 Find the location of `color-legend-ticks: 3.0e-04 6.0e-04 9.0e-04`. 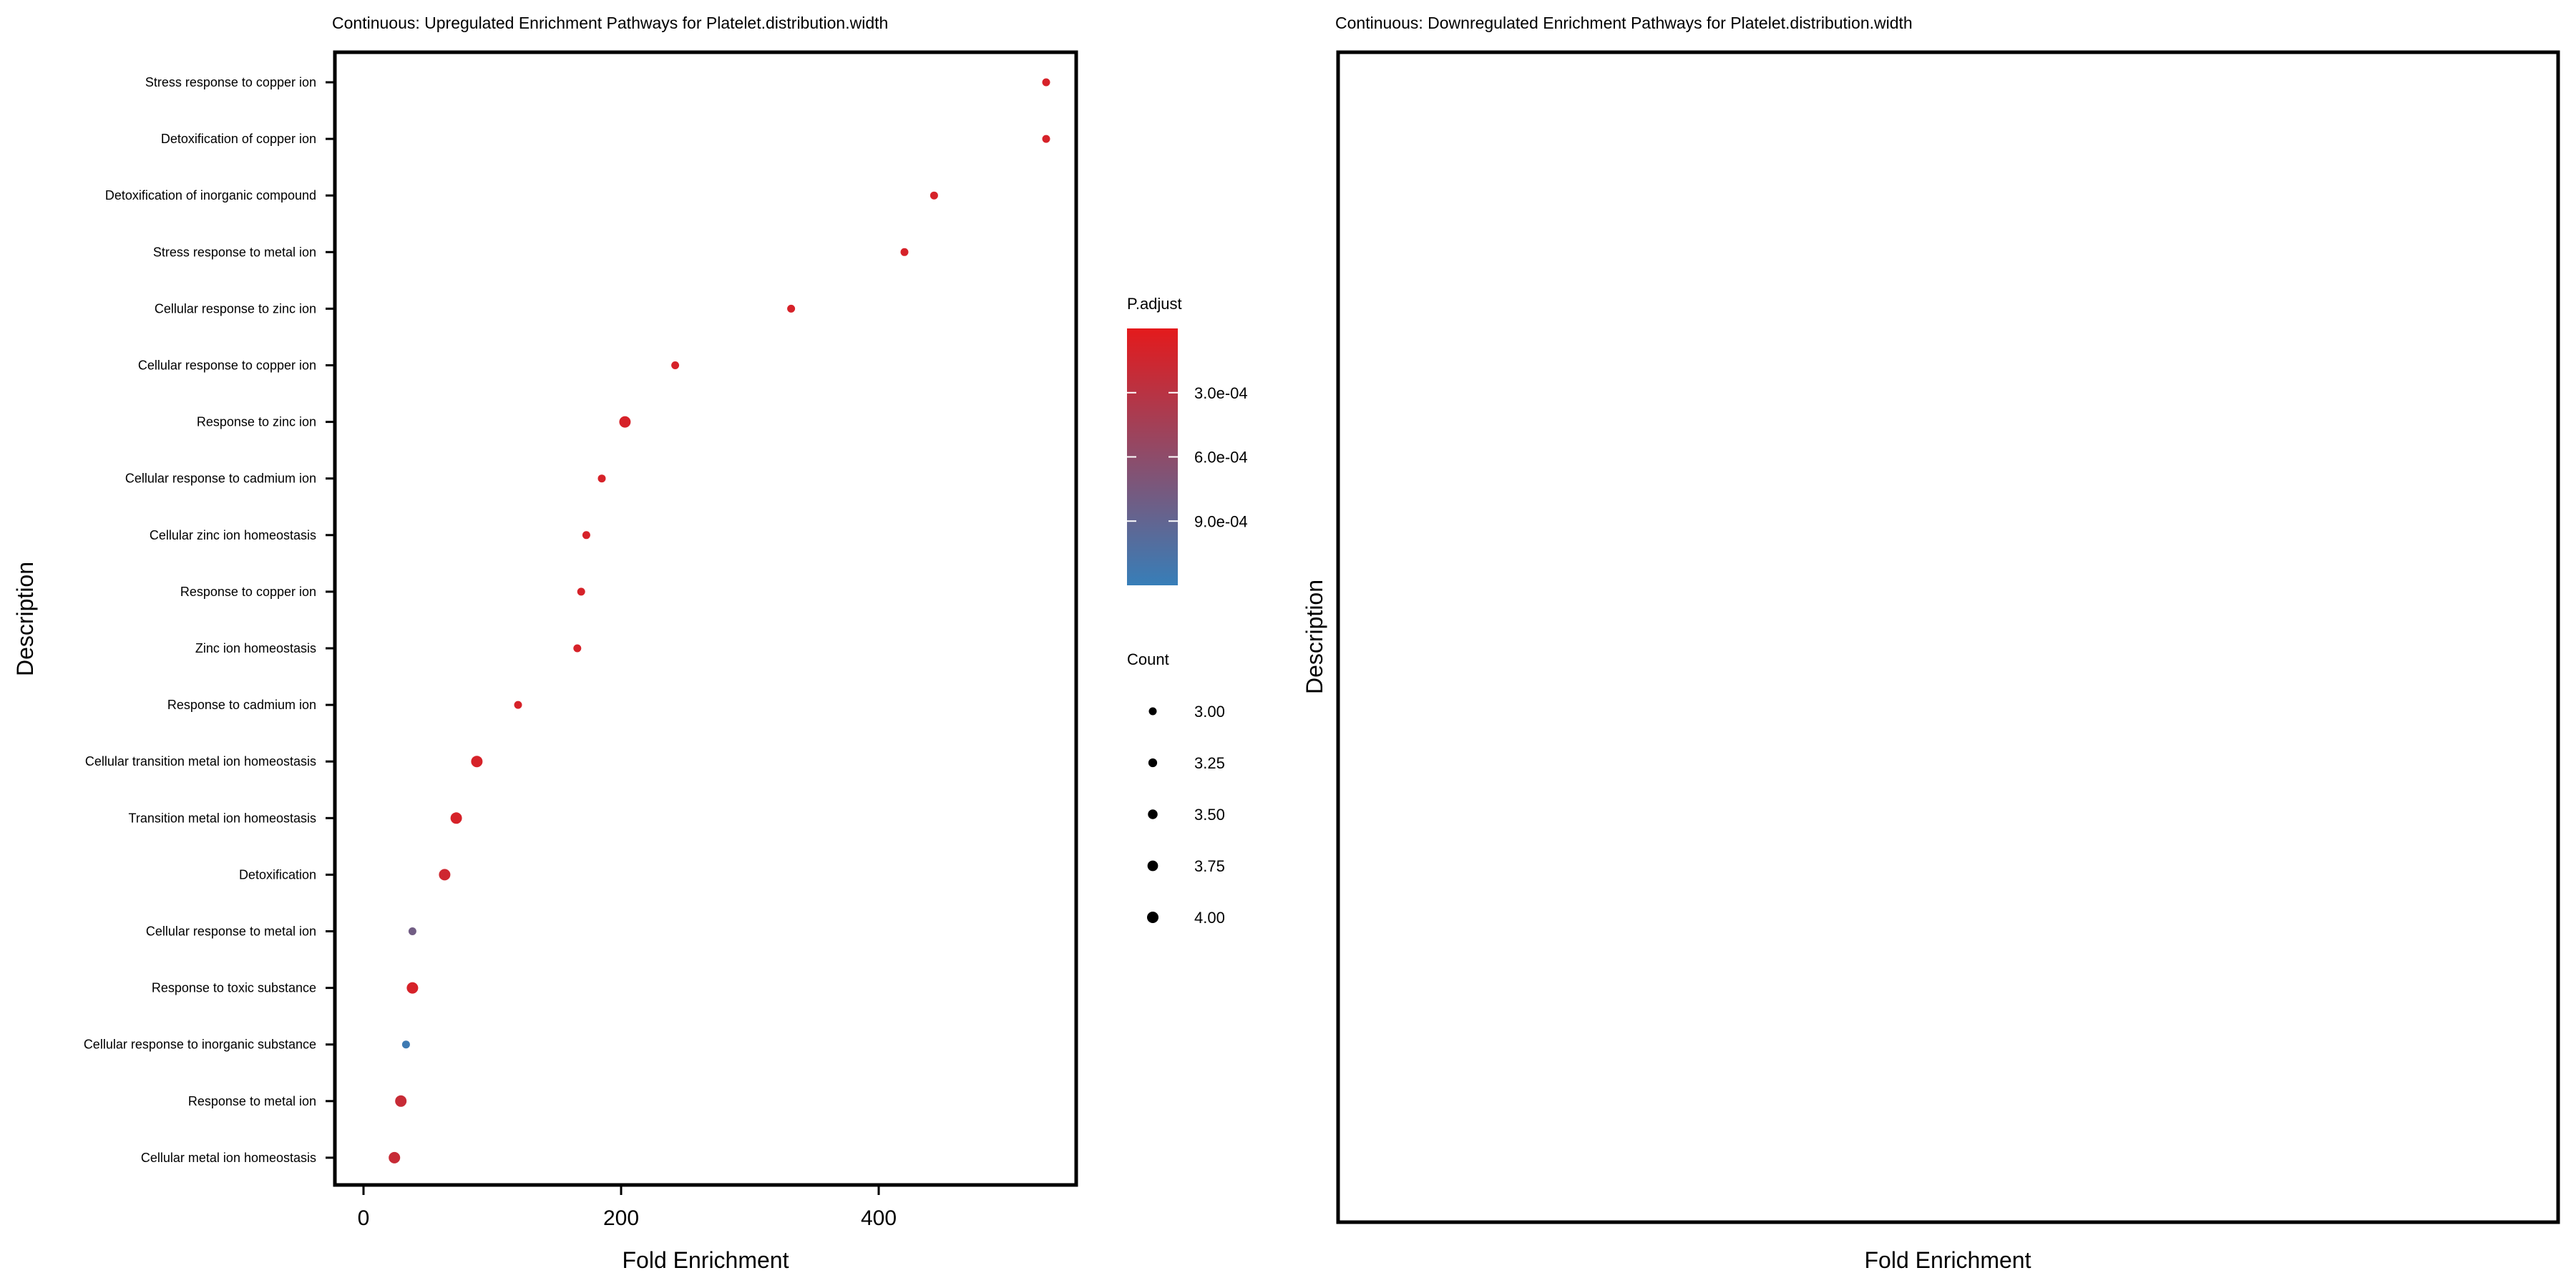

color-legend-ticks: 3.0e-04 6.0e-04 9.0e-04 is located at coordinates (1187, 457).